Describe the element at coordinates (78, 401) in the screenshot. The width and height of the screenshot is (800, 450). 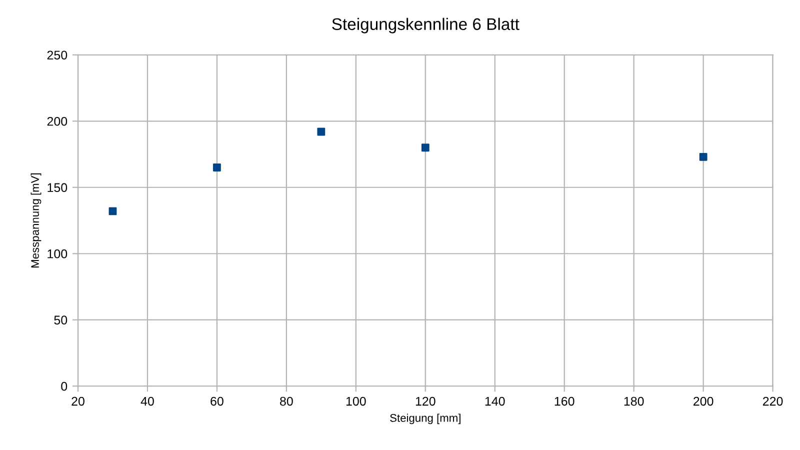
I see `x-tick-label: 20` at that location.